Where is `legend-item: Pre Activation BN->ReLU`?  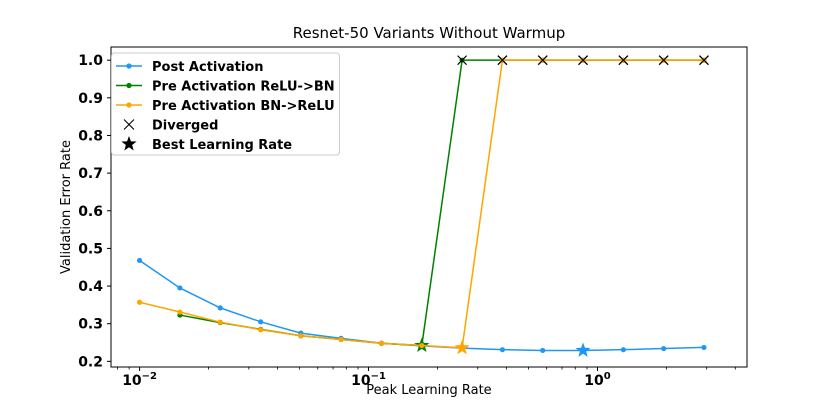
legend-item: Pre Activation BN->ReLU is located at coordinates (225, 106).